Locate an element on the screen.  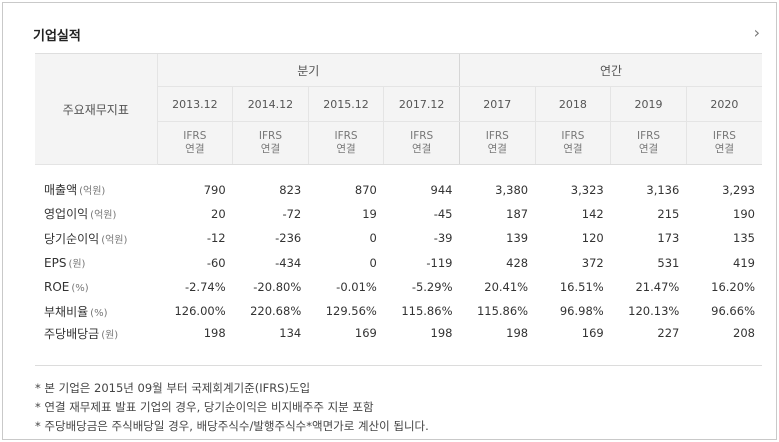
header-period: 2018 is located at coordinates (572, 104).